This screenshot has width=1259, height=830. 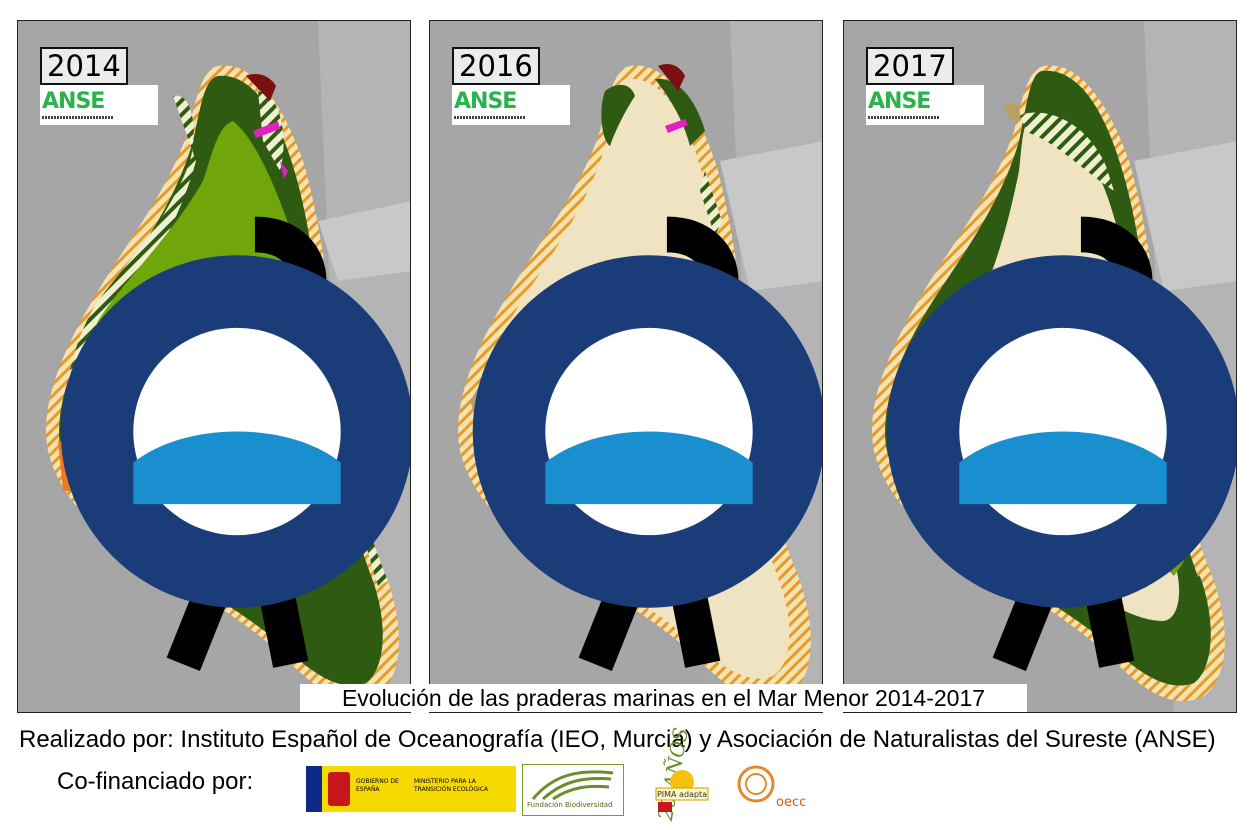 What do you see at coordinates (570, 805) in the screenshot?
I see `fundacion-text: Fundación Biodiversidad` at bounding box center [570, 805].